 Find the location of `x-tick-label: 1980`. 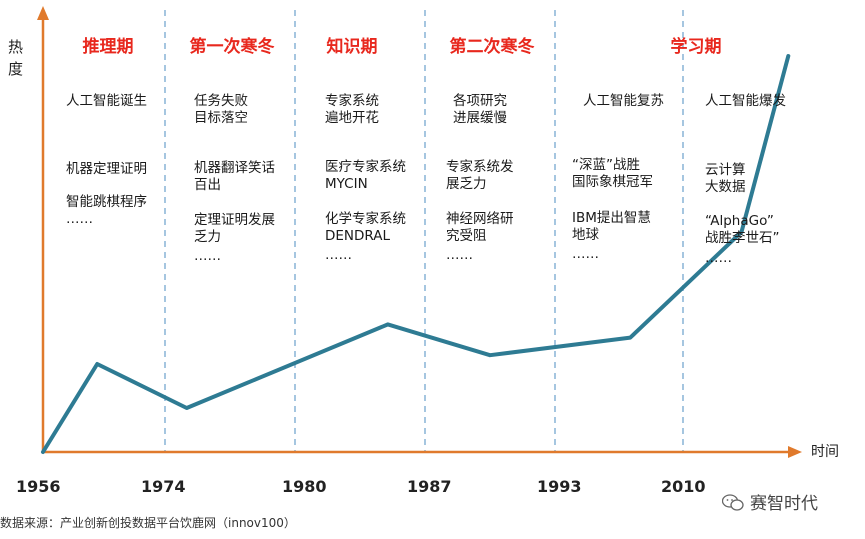

x-tick-label: 1980 is located at coordinates (304, 486).